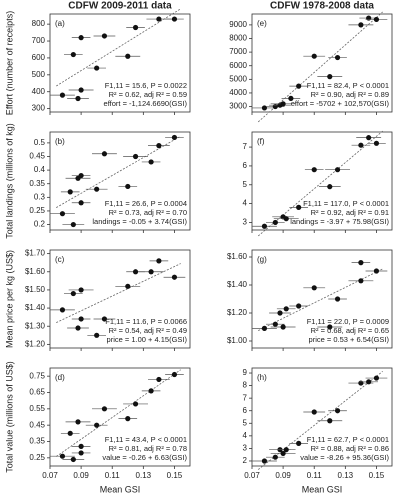  What do you see at coordinates (60, 377) in the screenshot?
I see `panel-label: (d)` at bounding box center [60, 377].